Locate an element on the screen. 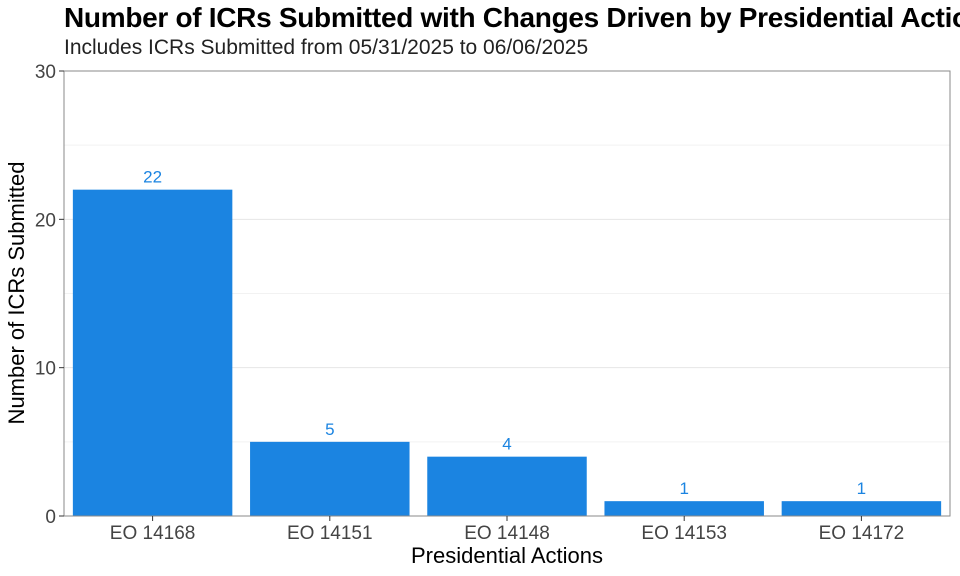  y-tick-label: 0 is located at coordinates (50, 517).